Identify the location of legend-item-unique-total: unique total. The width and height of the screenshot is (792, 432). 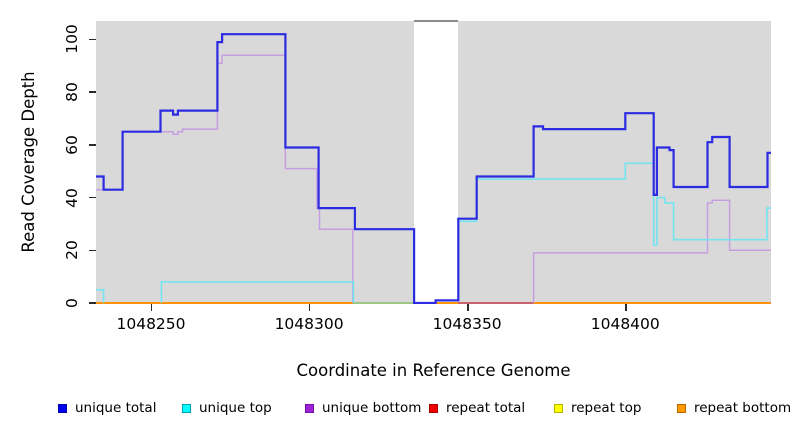
(107, 408).